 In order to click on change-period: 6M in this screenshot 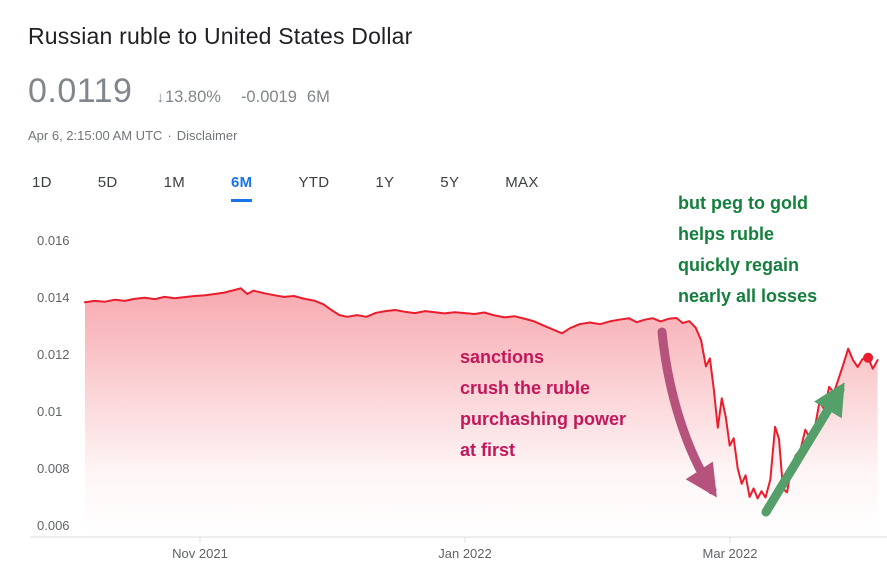, I will do `click(318, 97)`.